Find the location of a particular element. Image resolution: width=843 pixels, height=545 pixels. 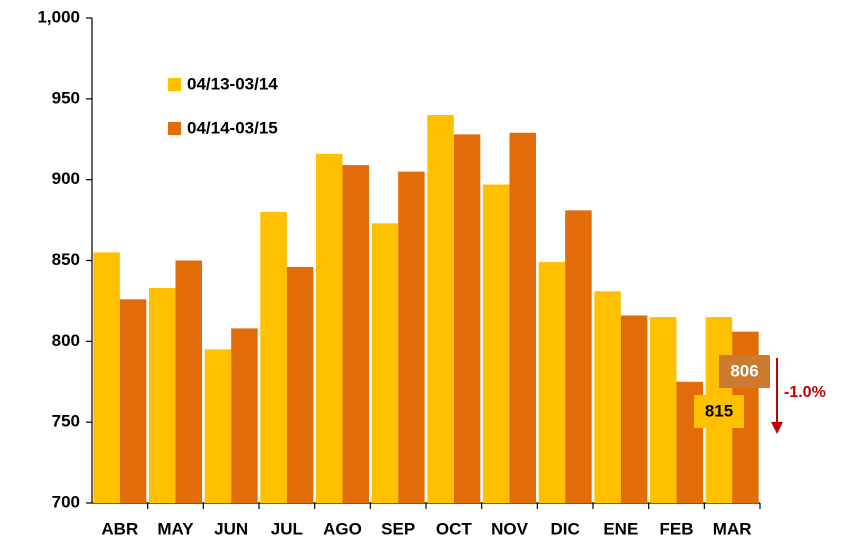

y-tick-label: 800 is located at coordinates (66, 340).